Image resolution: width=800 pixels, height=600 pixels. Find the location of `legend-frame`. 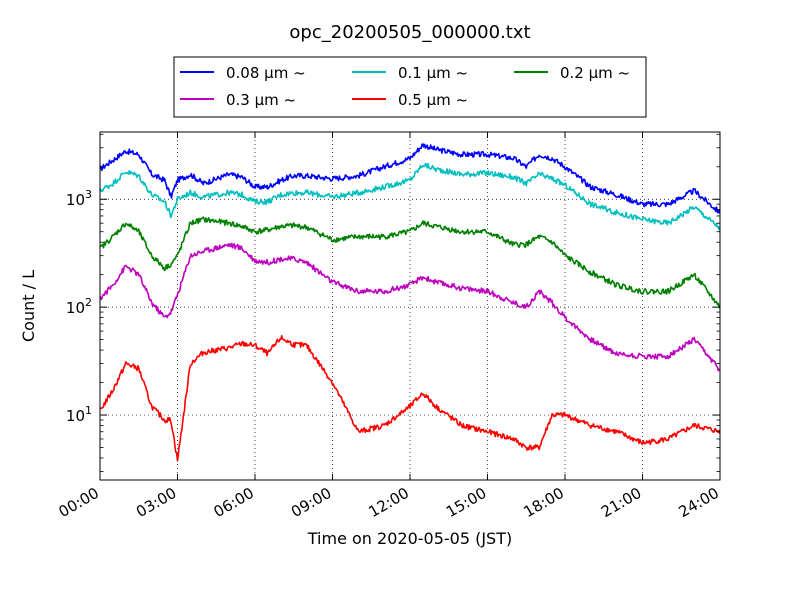

legend-frame is located at coordinates (410, 87).